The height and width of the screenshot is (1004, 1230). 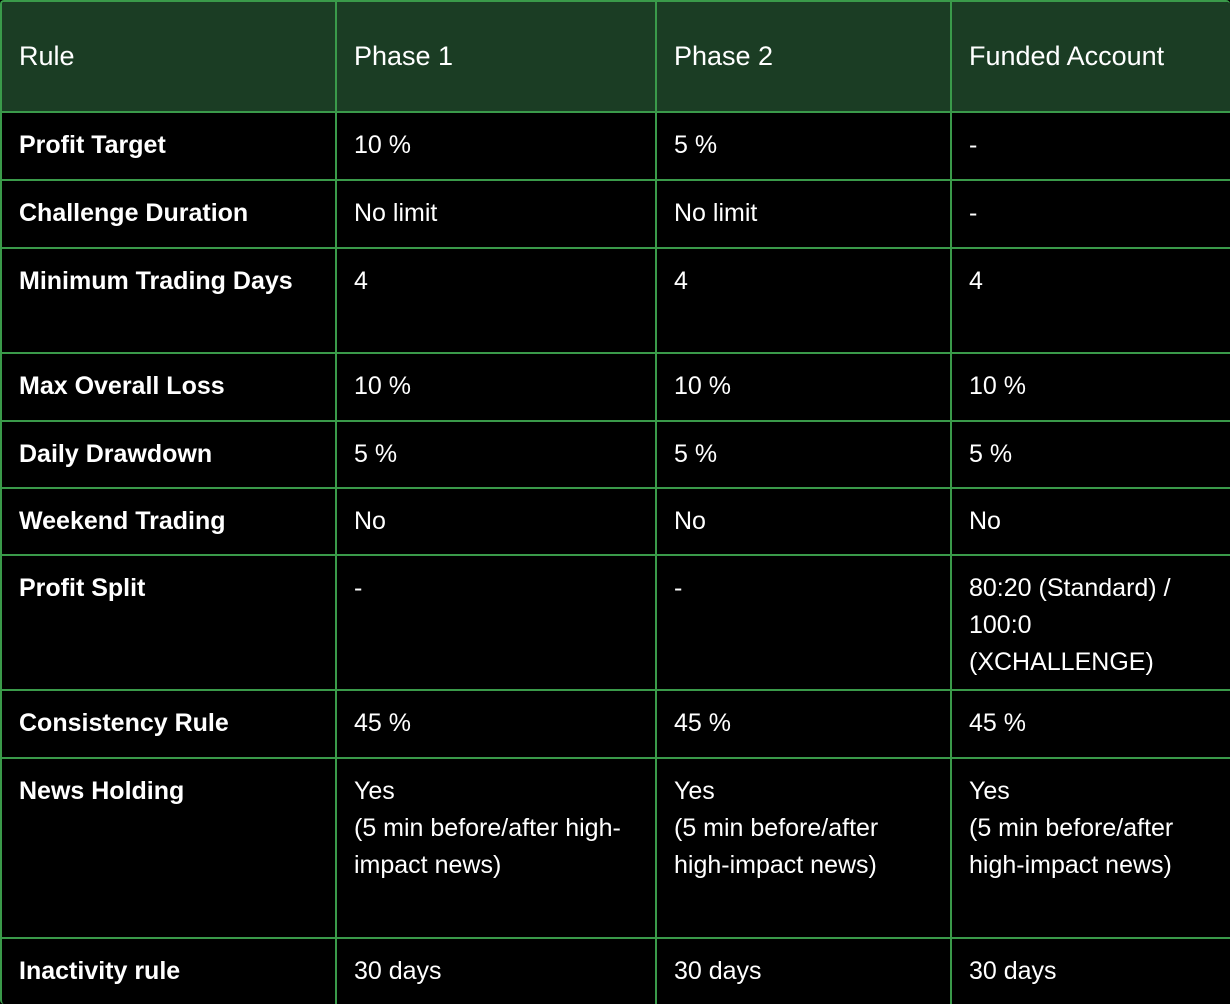 What do you see at coordinates (169, 849) in the screenshot?
I see `rule-name: News Holding` at bounding box center [169, 849].